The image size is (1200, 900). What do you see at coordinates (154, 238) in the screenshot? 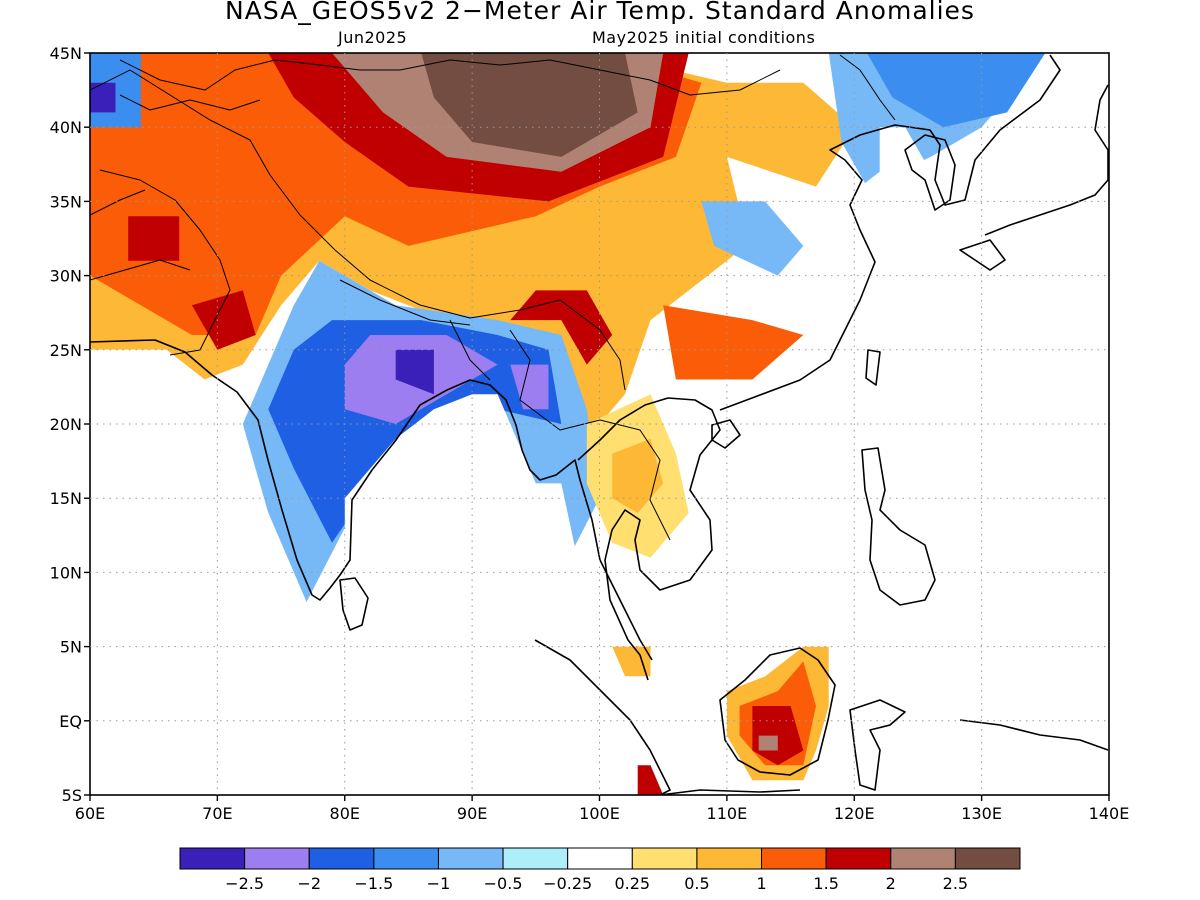
I see `anomaly-region-iran-red` at bounding box center [154, 238].